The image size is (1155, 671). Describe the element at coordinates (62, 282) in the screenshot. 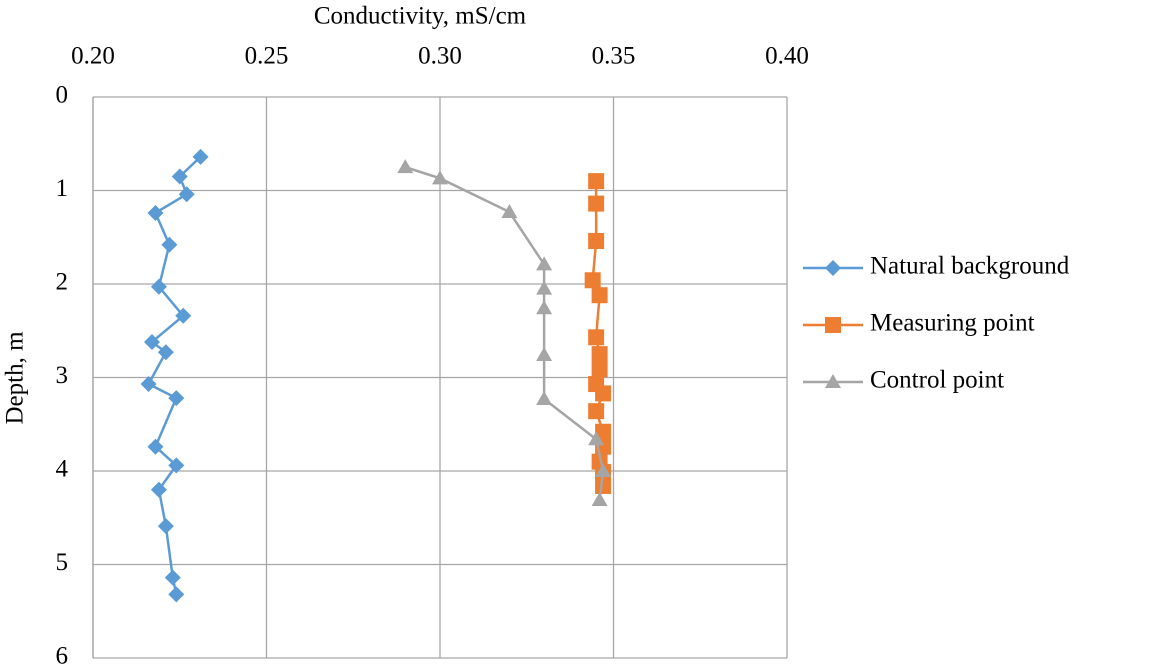

I see `y-tick-label: 2` at that location.